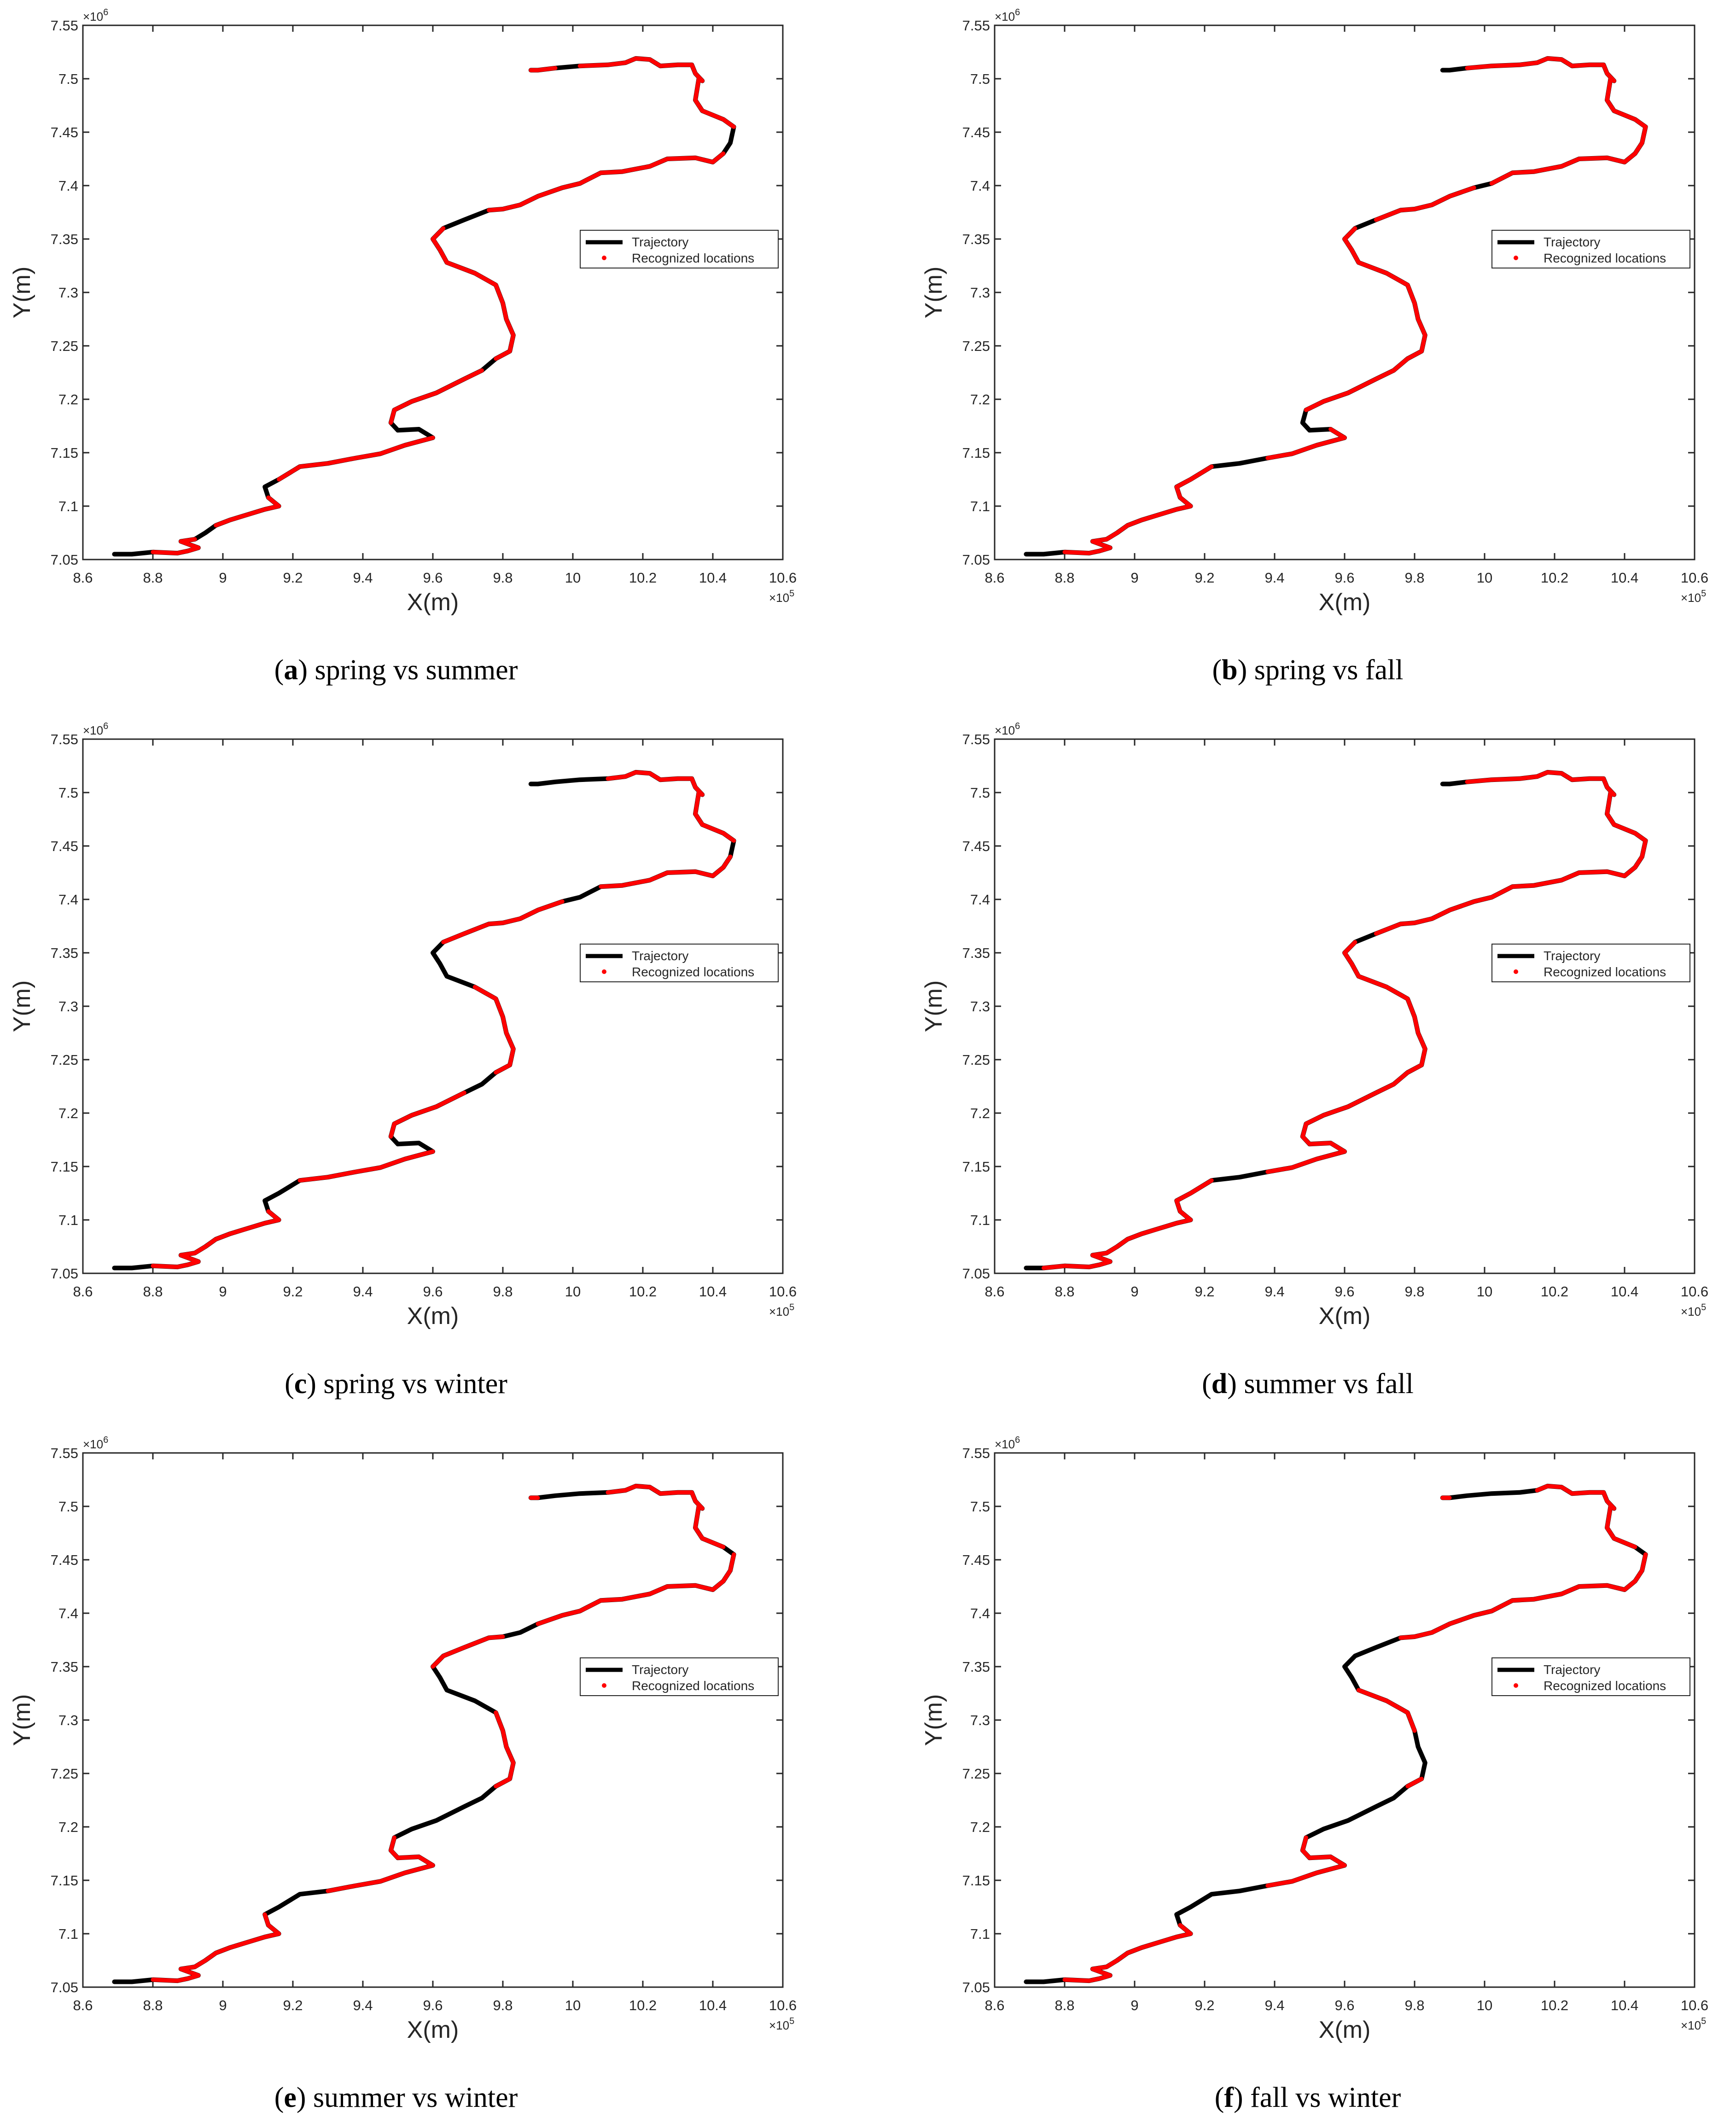 This screenshot has height=2123, width=1736. What do you see at coordinates (573, 2005) in the screenshot?
I see `x-tick-label: 10` at bounding box center [573, 2005].